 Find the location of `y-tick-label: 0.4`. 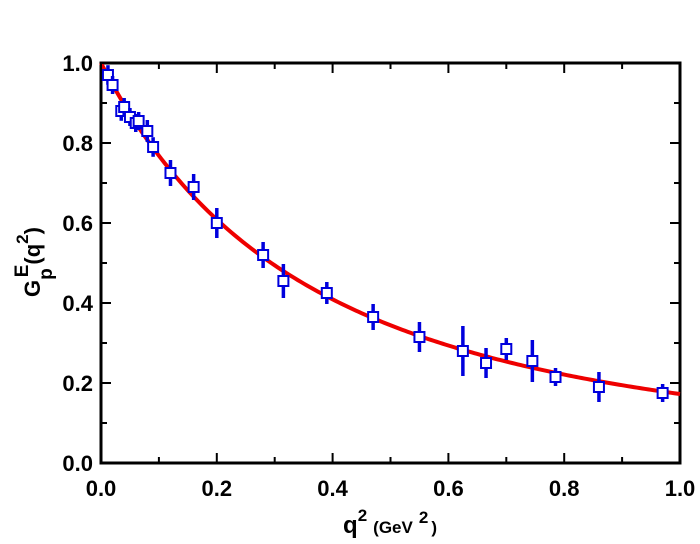

y-tick-label: 0.4 is located at coordinates (77, 303).